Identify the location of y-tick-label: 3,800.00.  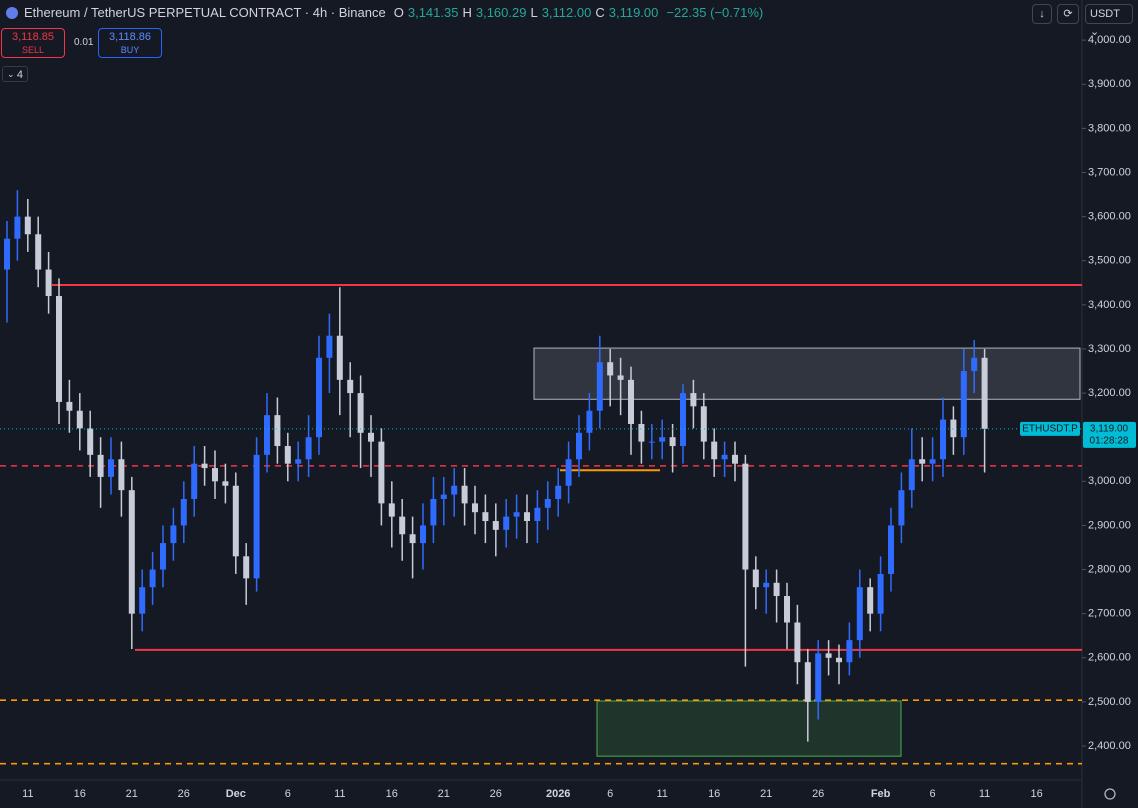
(1109, 128).